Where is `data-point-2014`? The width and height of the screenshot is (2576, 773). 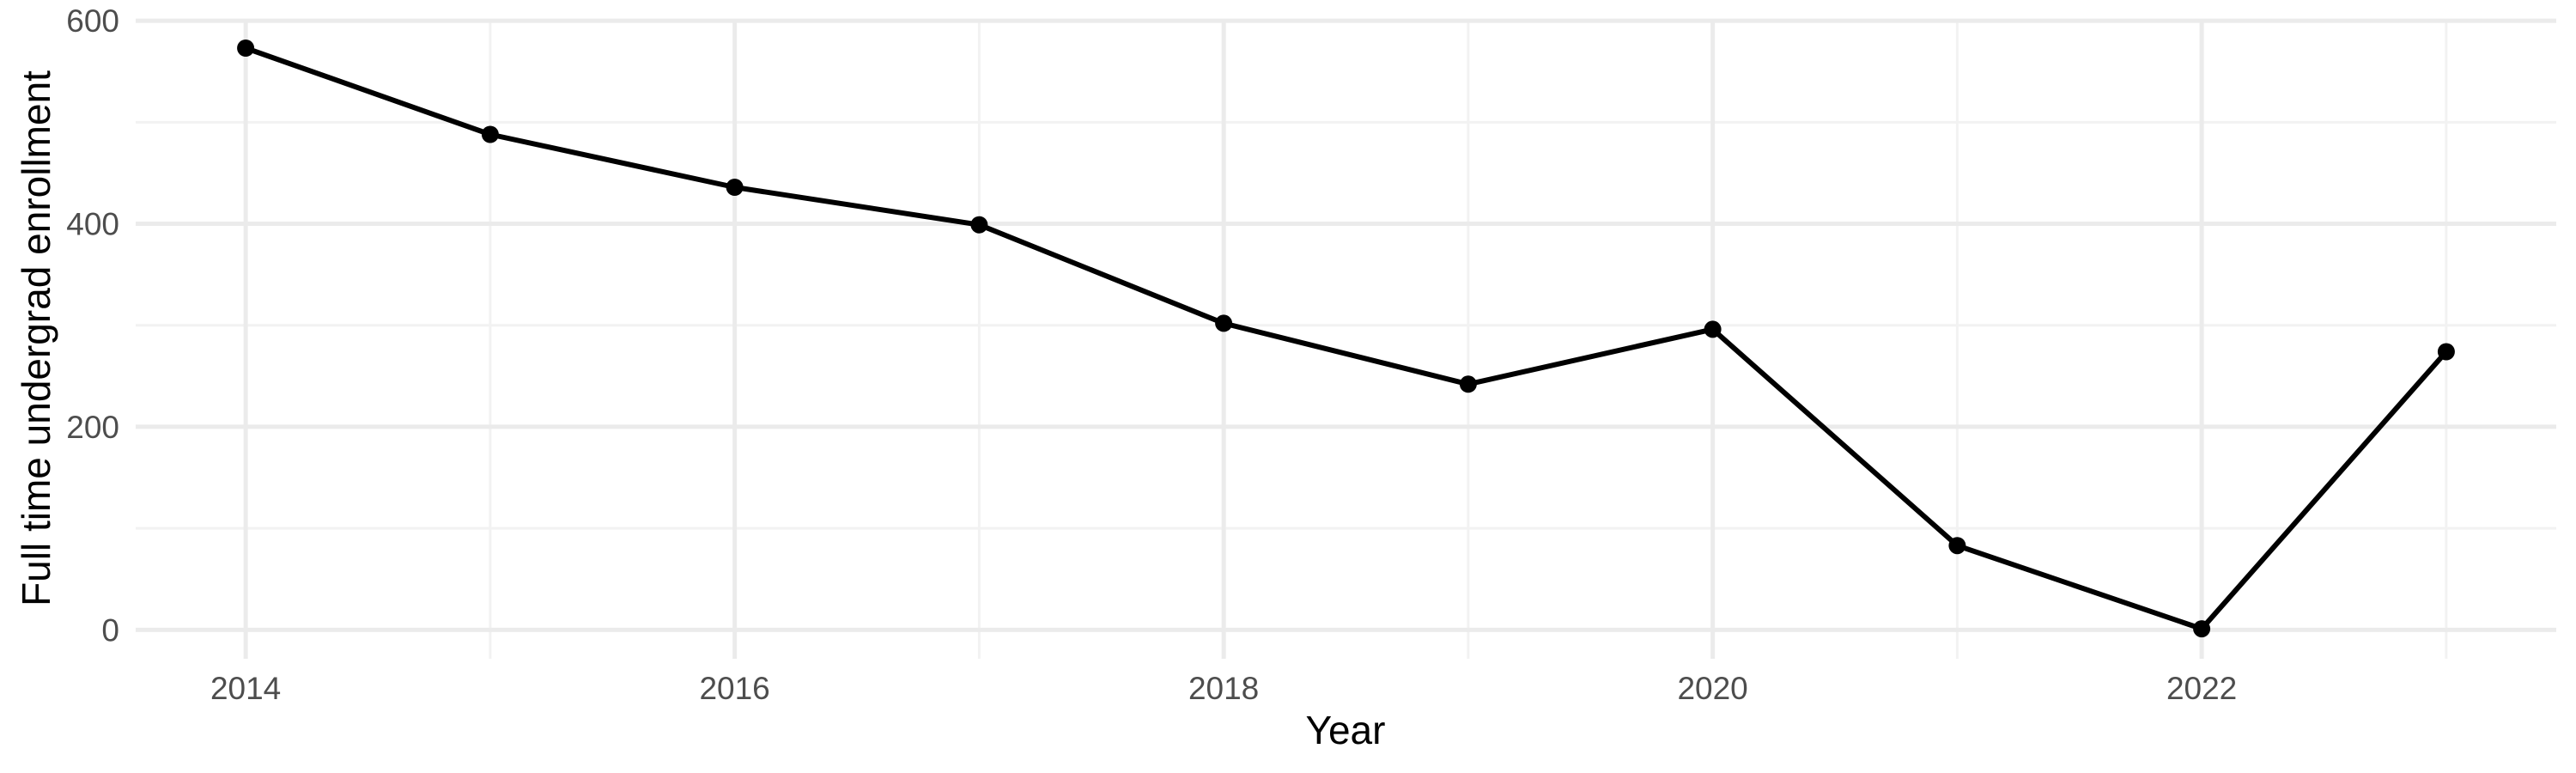 data-point-2014 is located at coordinates (246, 48).